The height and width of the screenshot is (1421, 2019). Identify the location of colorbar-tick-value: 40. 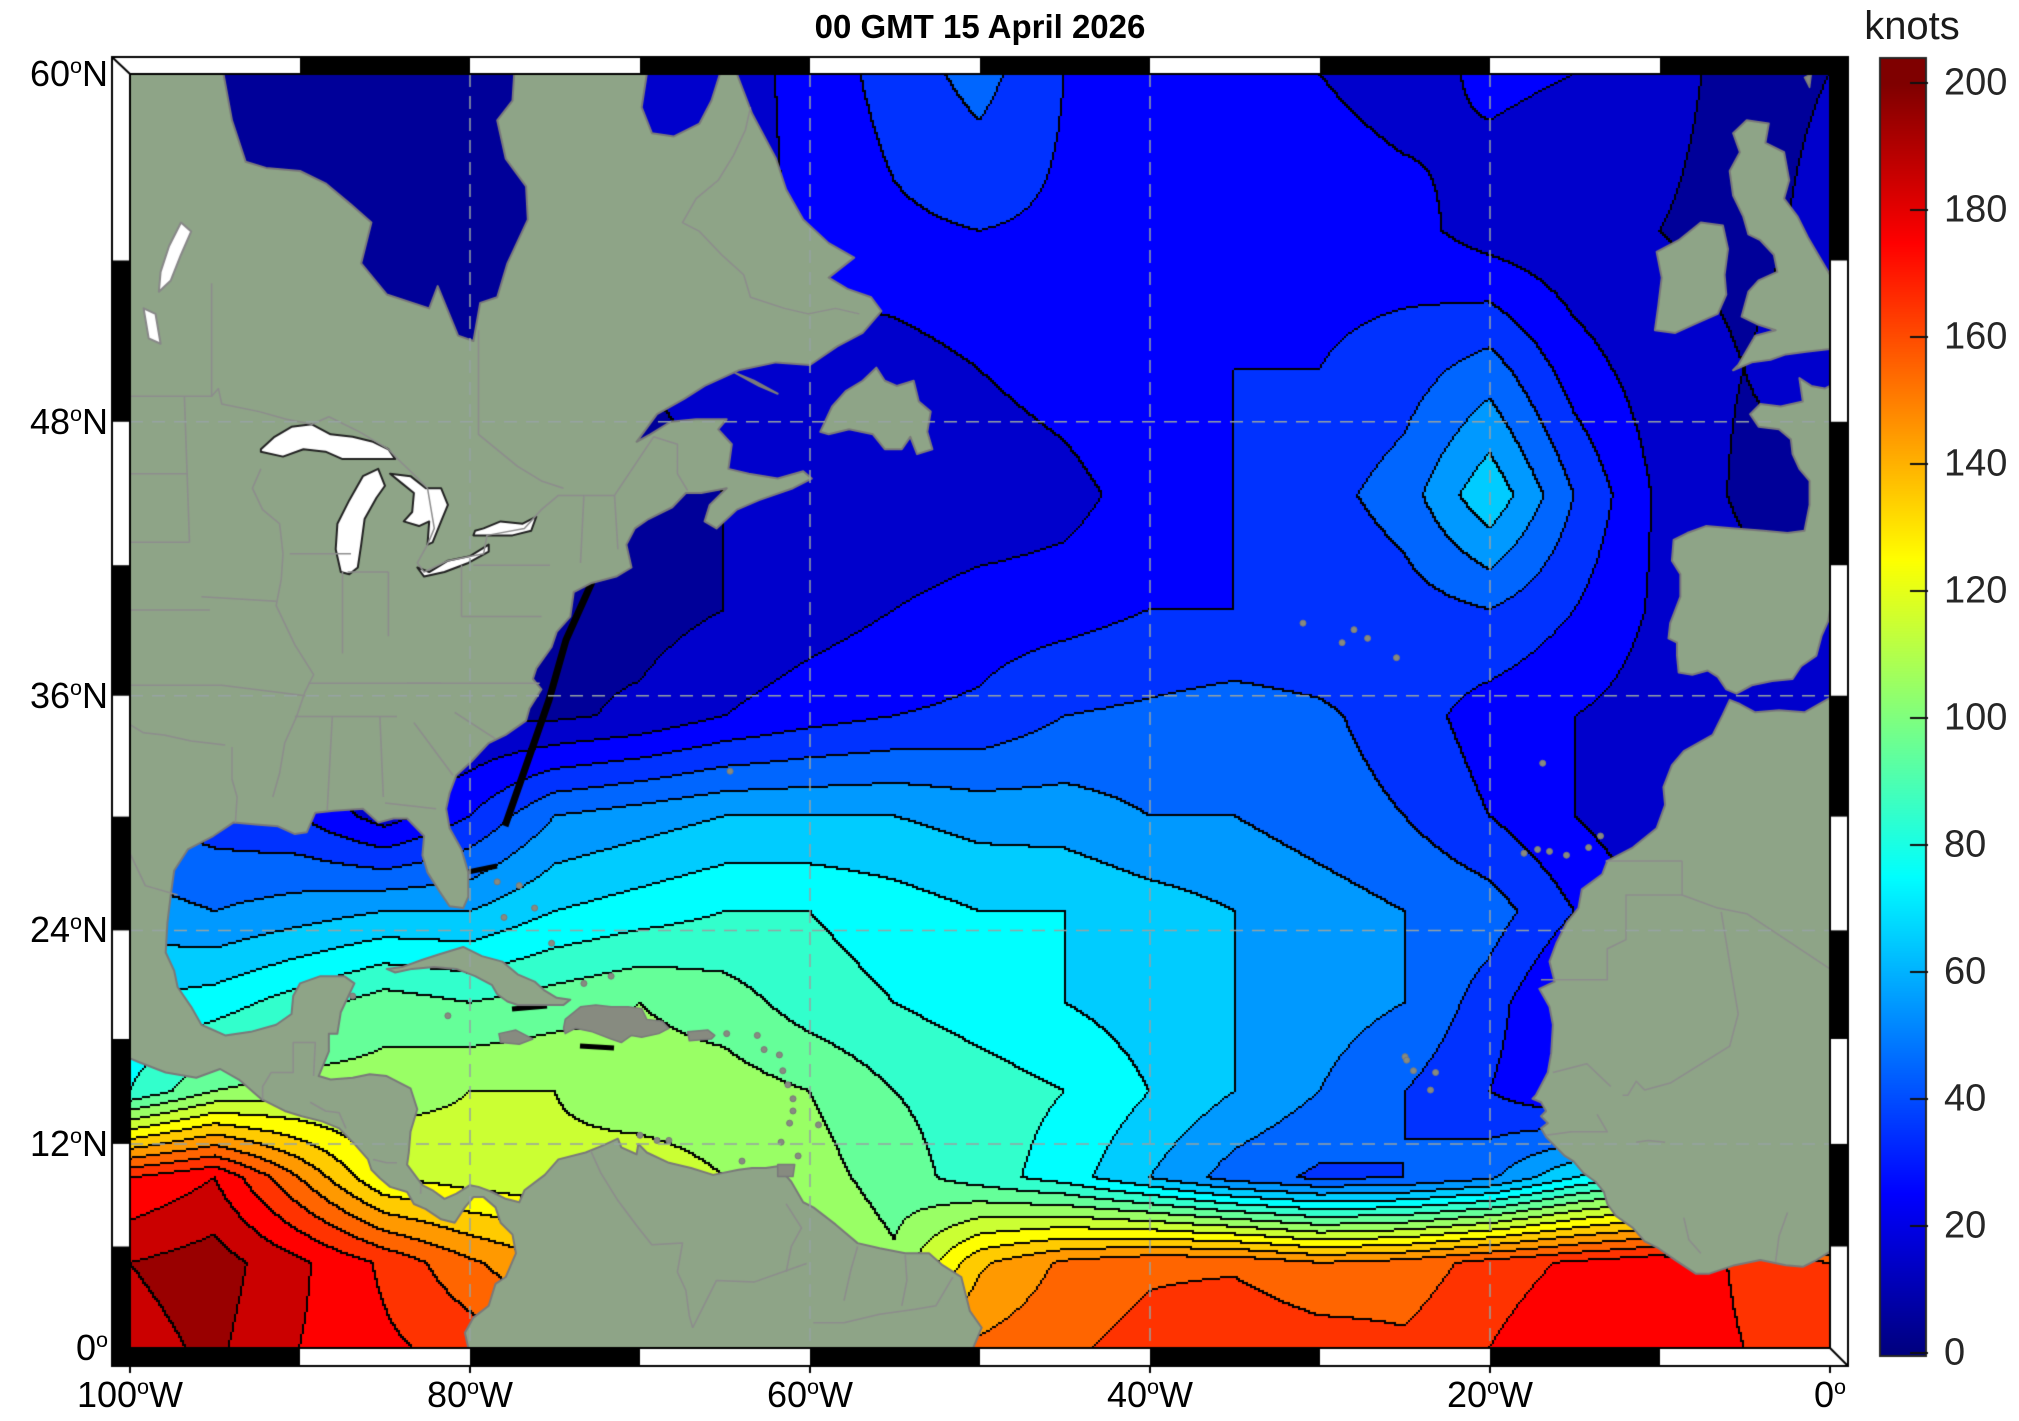
(1965, 1098).